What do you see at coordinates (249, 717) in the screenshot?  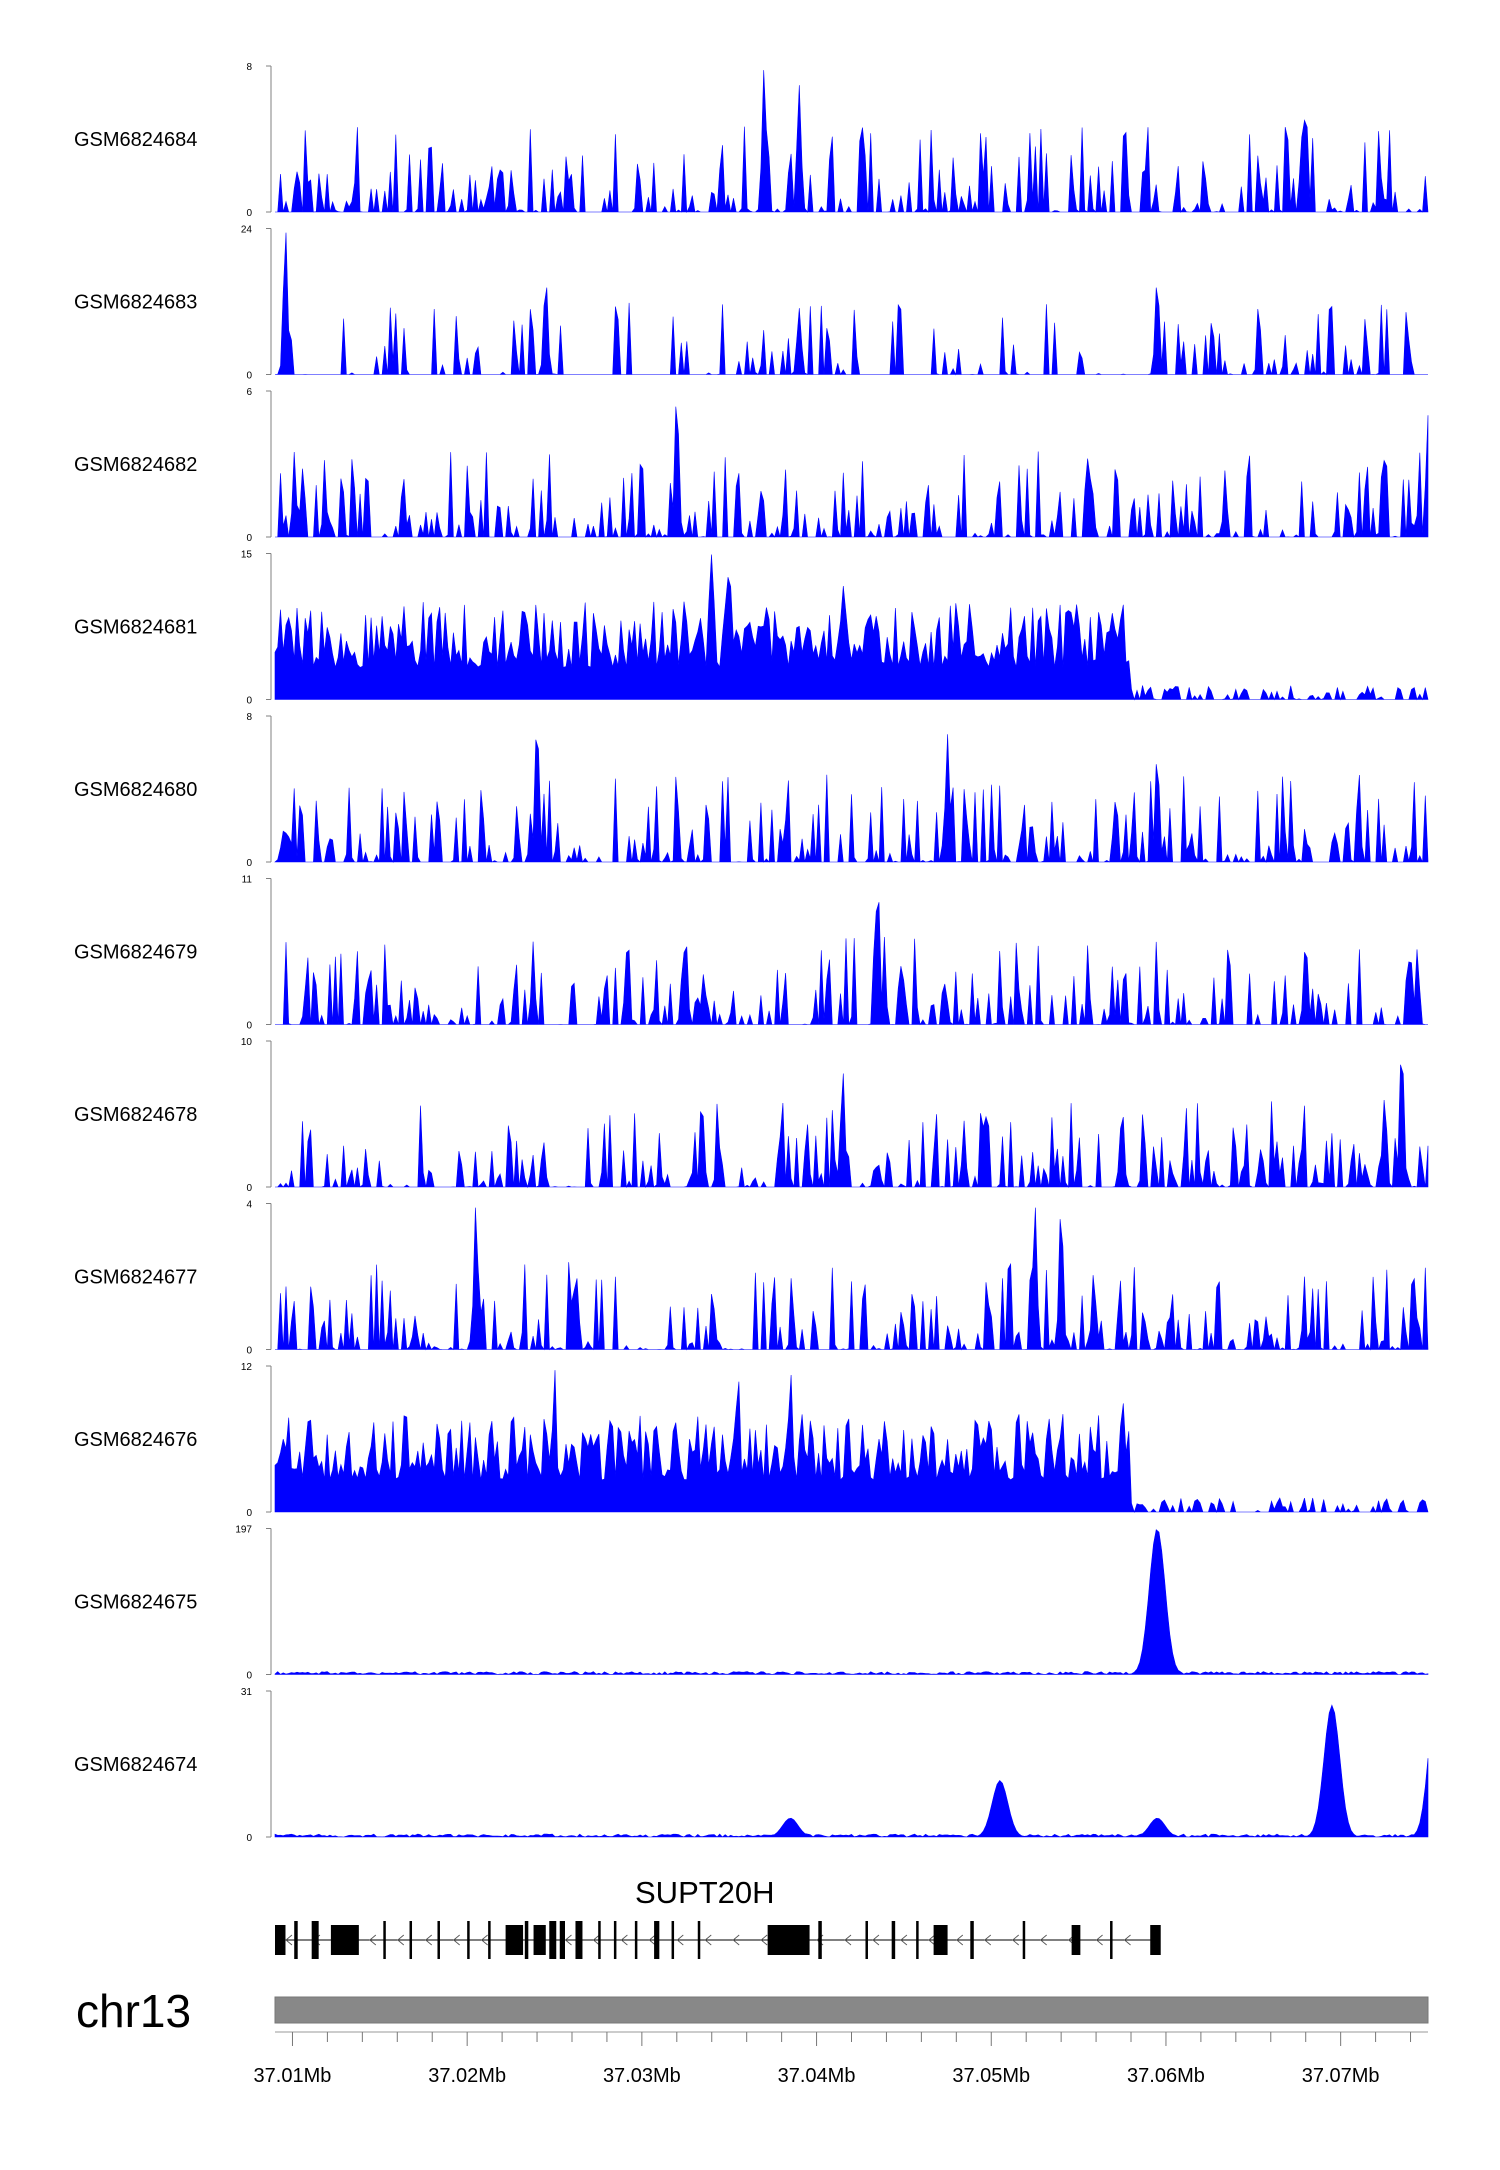 I see `y-tick-label-max: 8` at bounding box center [249, 717].